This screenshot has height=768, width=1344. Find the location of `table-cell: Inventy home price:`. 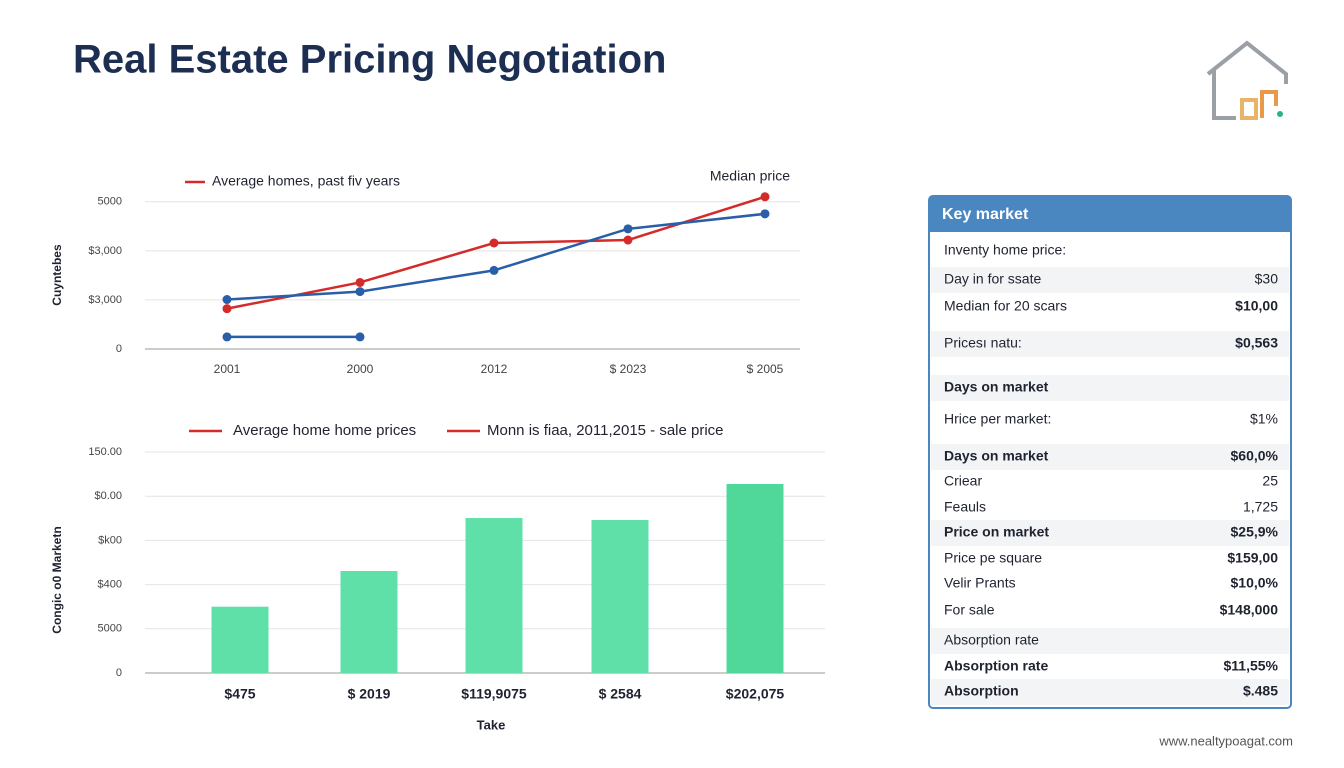

table-cell: Inventy home price: is located at coordinates (1005, 250).